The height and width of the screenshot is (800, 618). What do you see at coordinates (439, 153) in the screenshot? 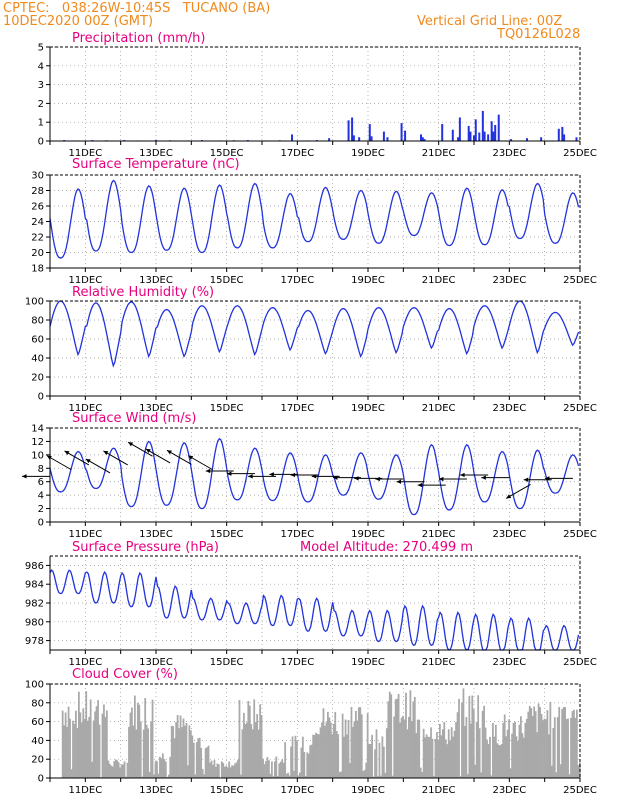
I see `x-tick-label: 21DEC` at bounding box center [439, 153].